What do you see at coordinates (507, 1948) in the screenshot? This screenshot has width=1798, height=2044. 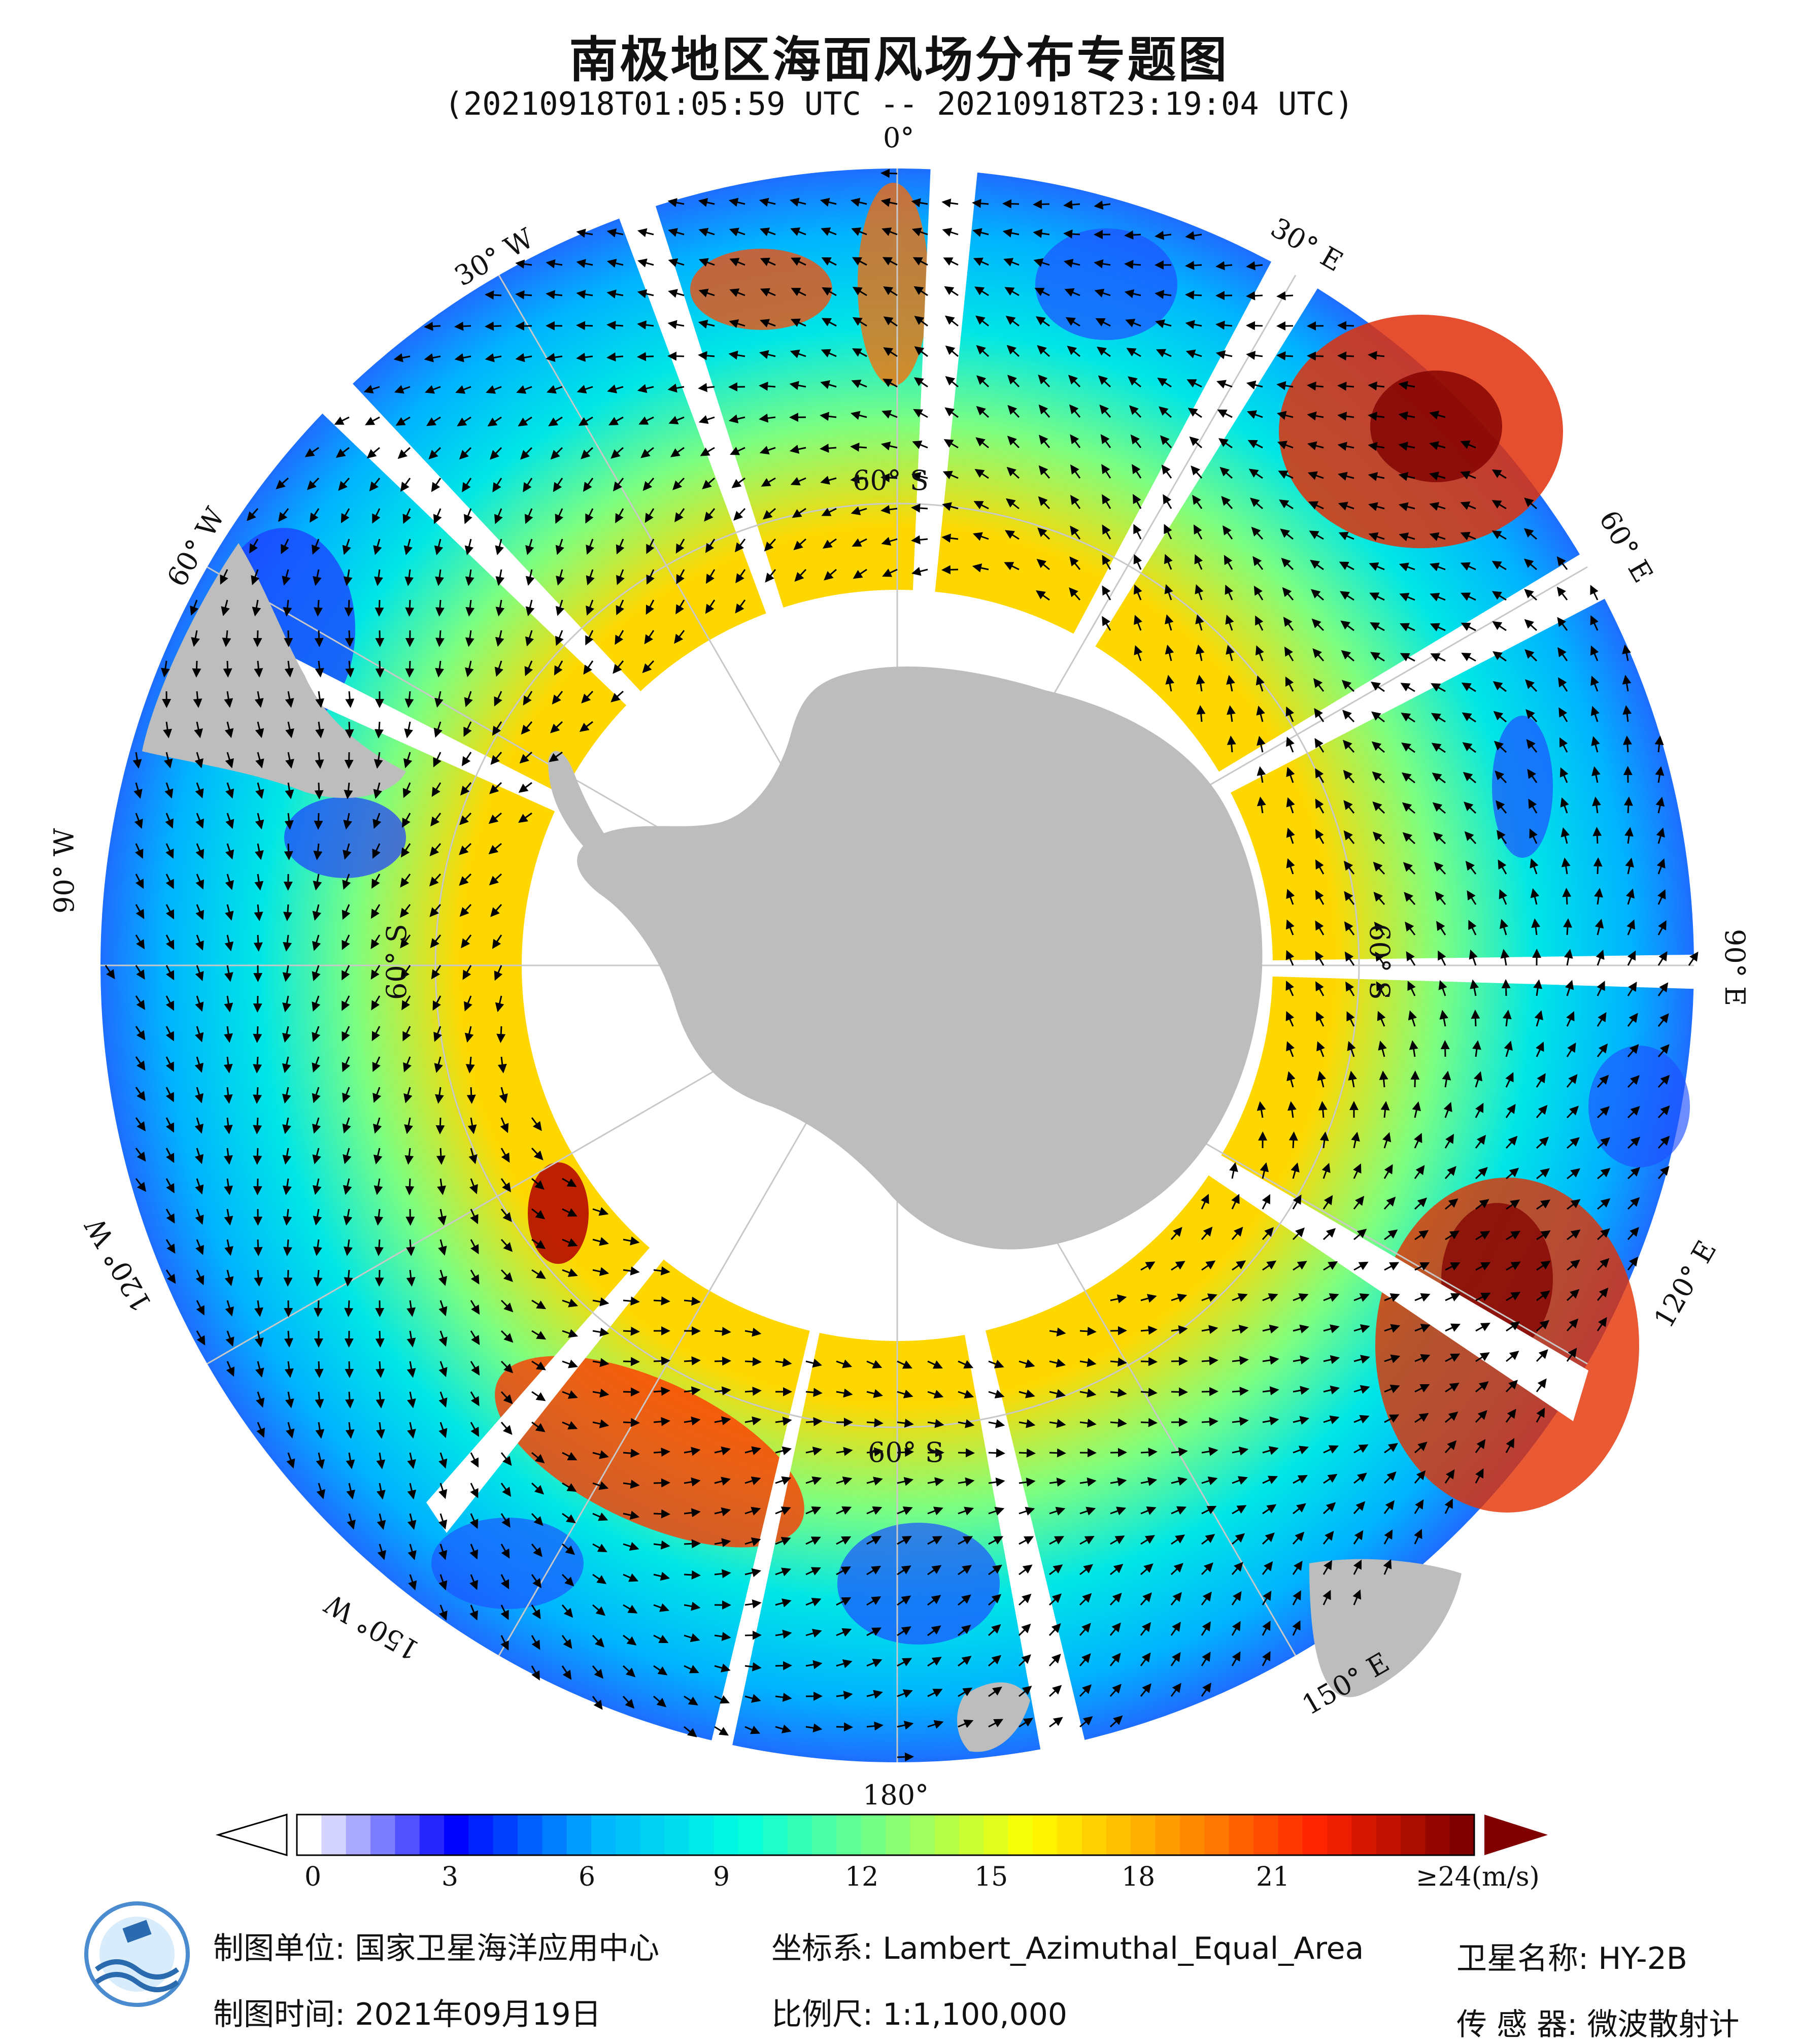 I see `footer-unit-value: 国家卫星海洋应用中心` at bounding box center [507, 1948].